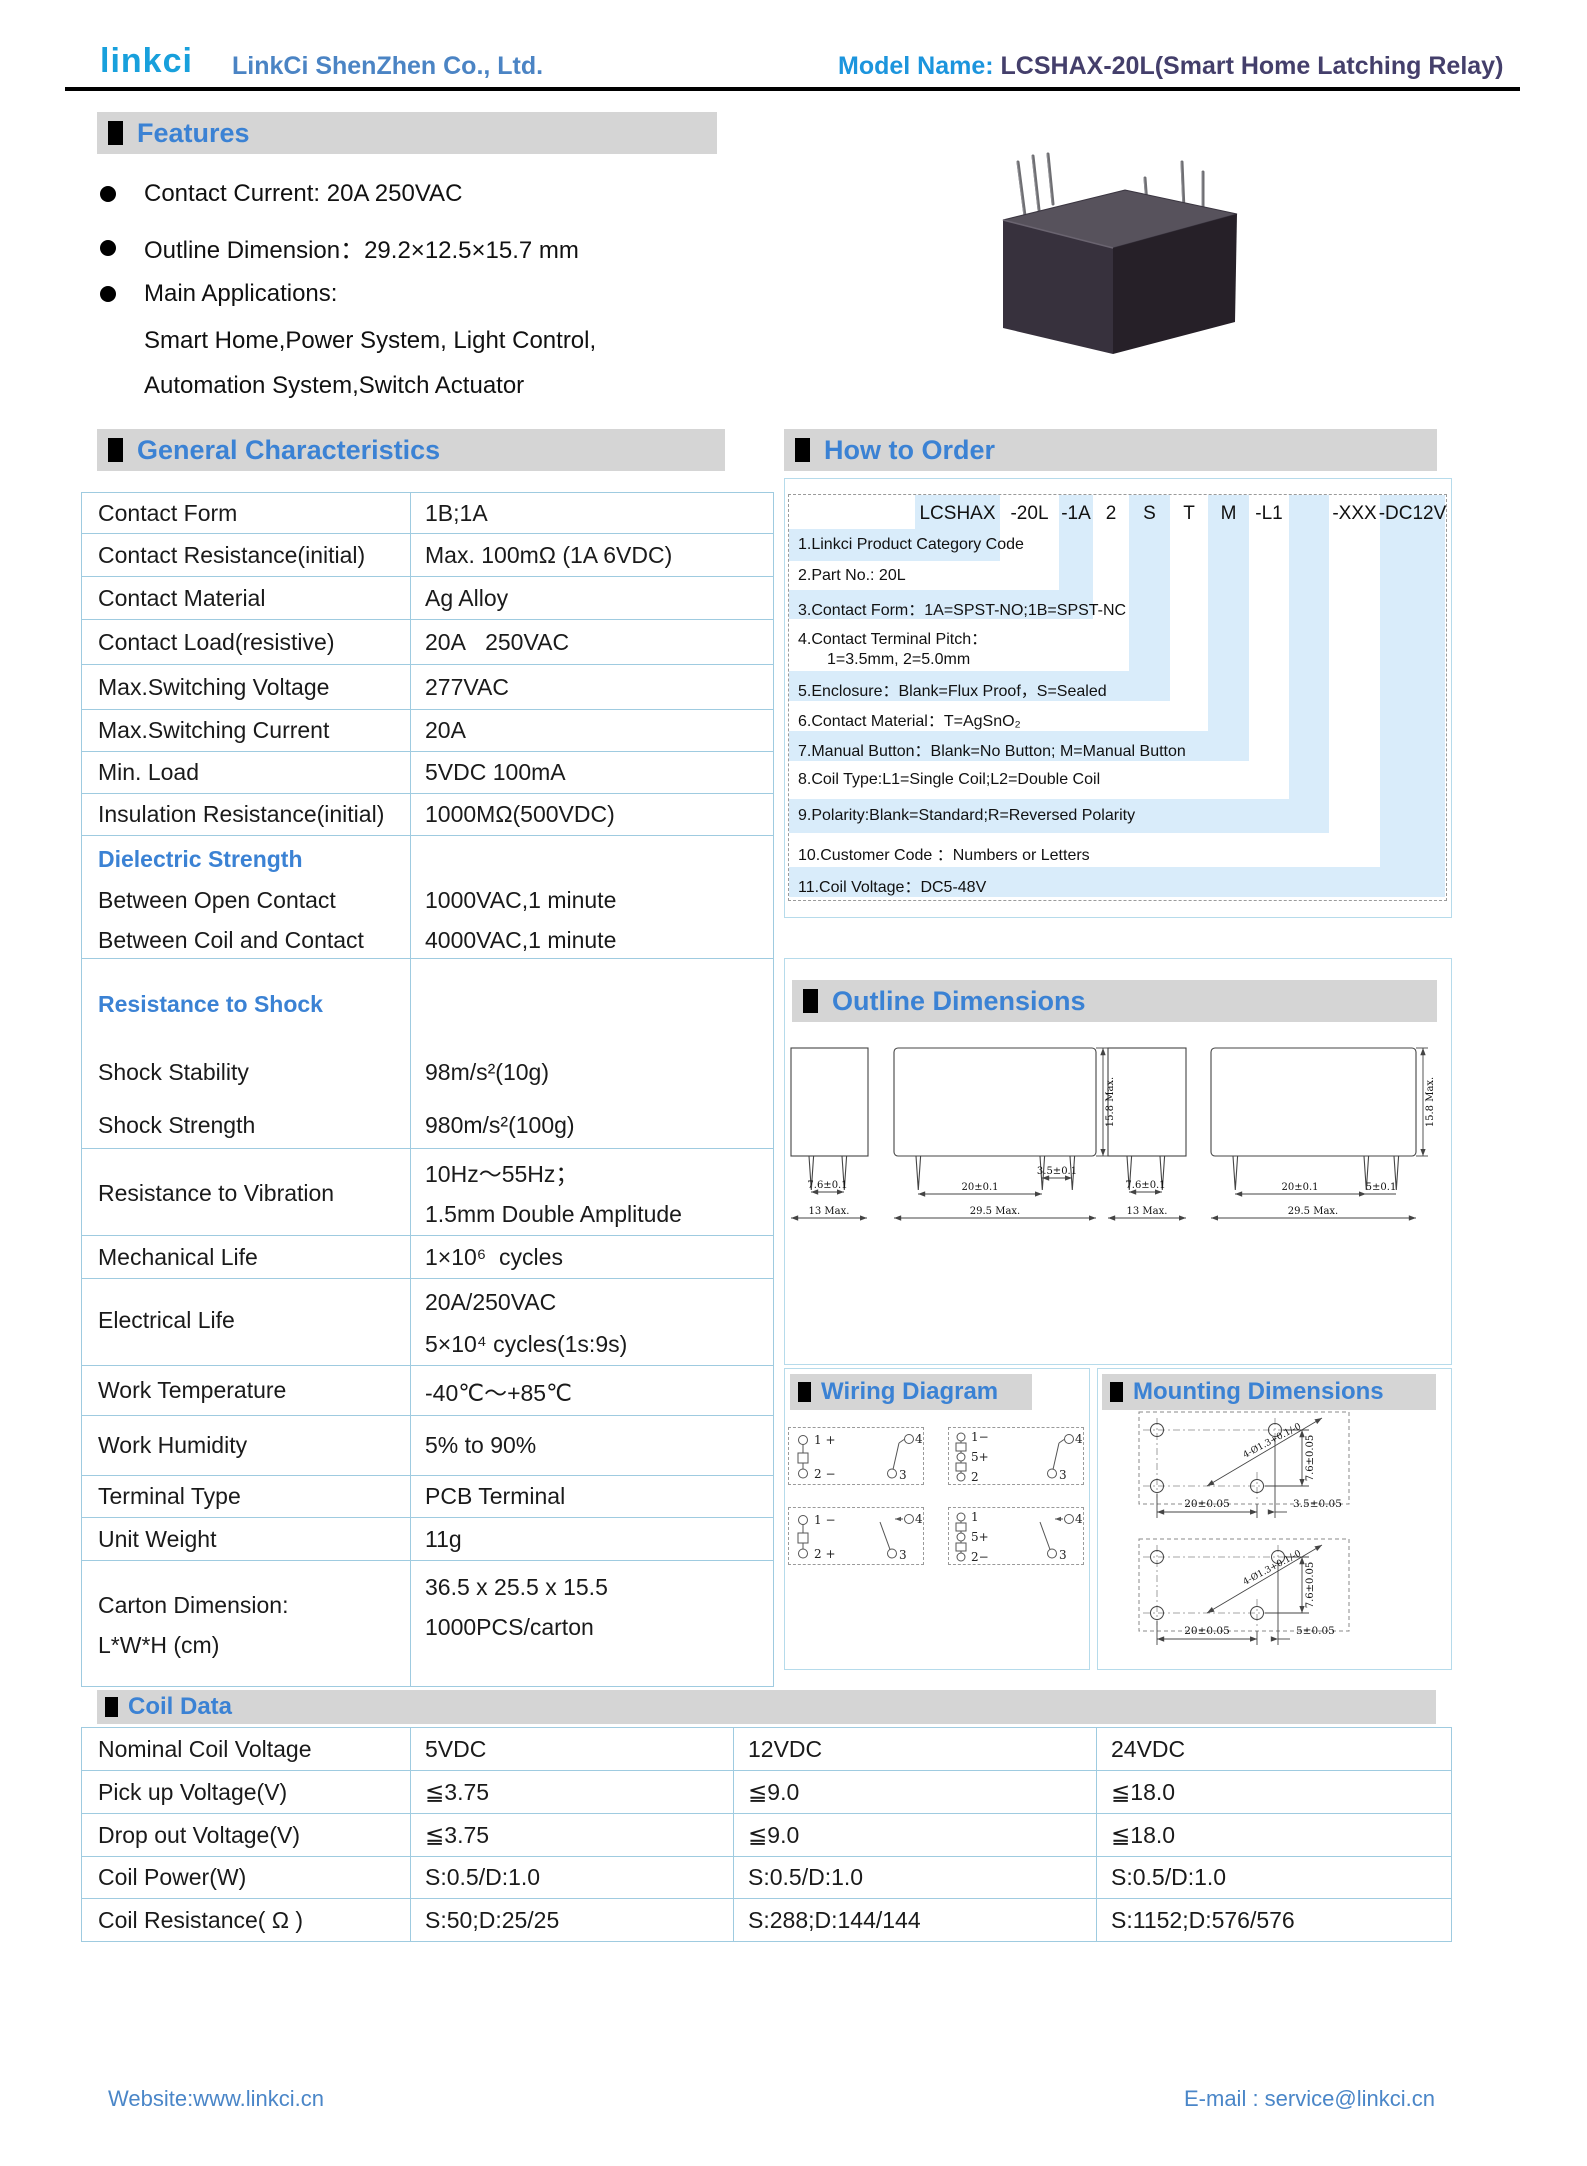 The image size is (1587, 2166). Describe the element at coordinates (1317, 1504) in the screenshot. I see `dim-label: 3.5±0.05` at that location.